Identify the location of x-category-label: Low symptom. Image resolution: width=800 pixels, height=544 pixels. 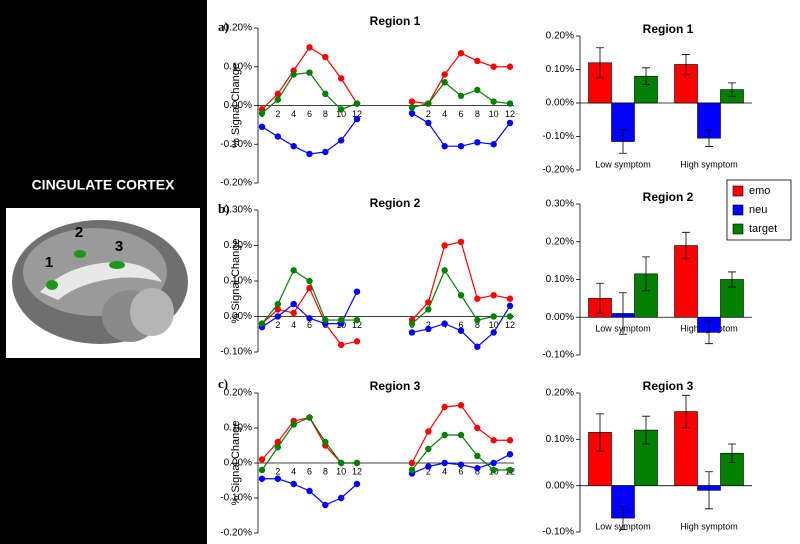
(623, 164).